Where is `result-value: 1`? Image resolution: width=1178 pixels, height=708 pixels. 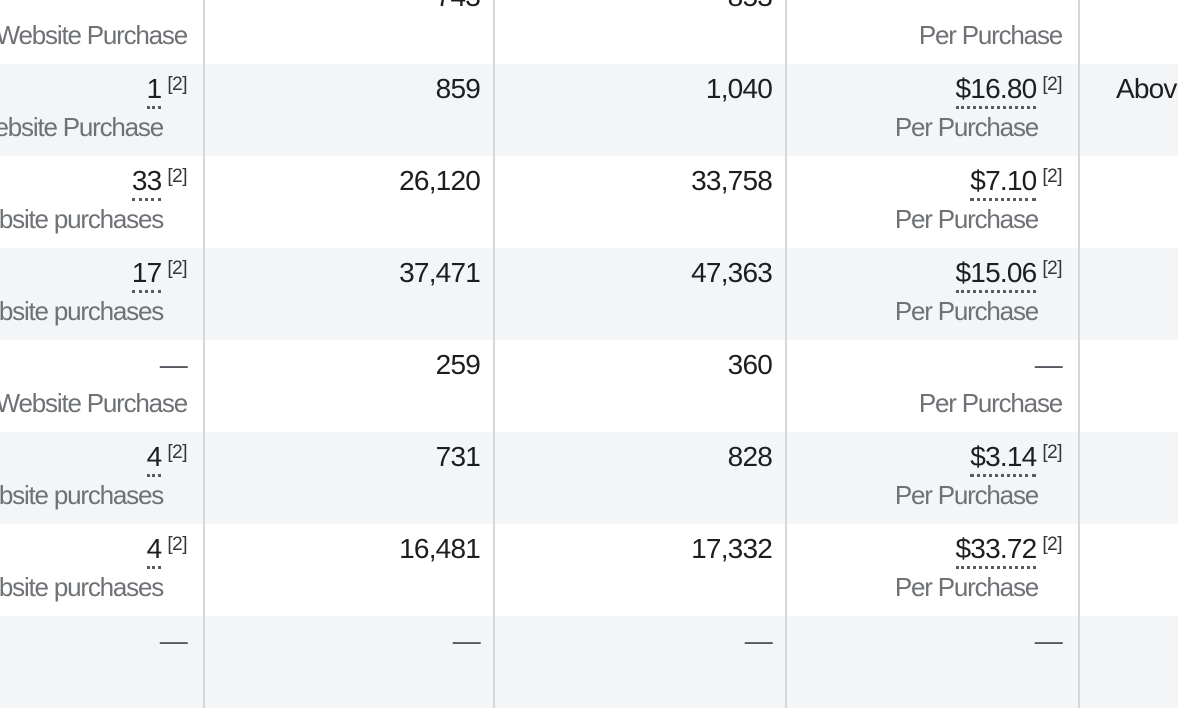
result-value: 1 is located at coordinates (154, 91).